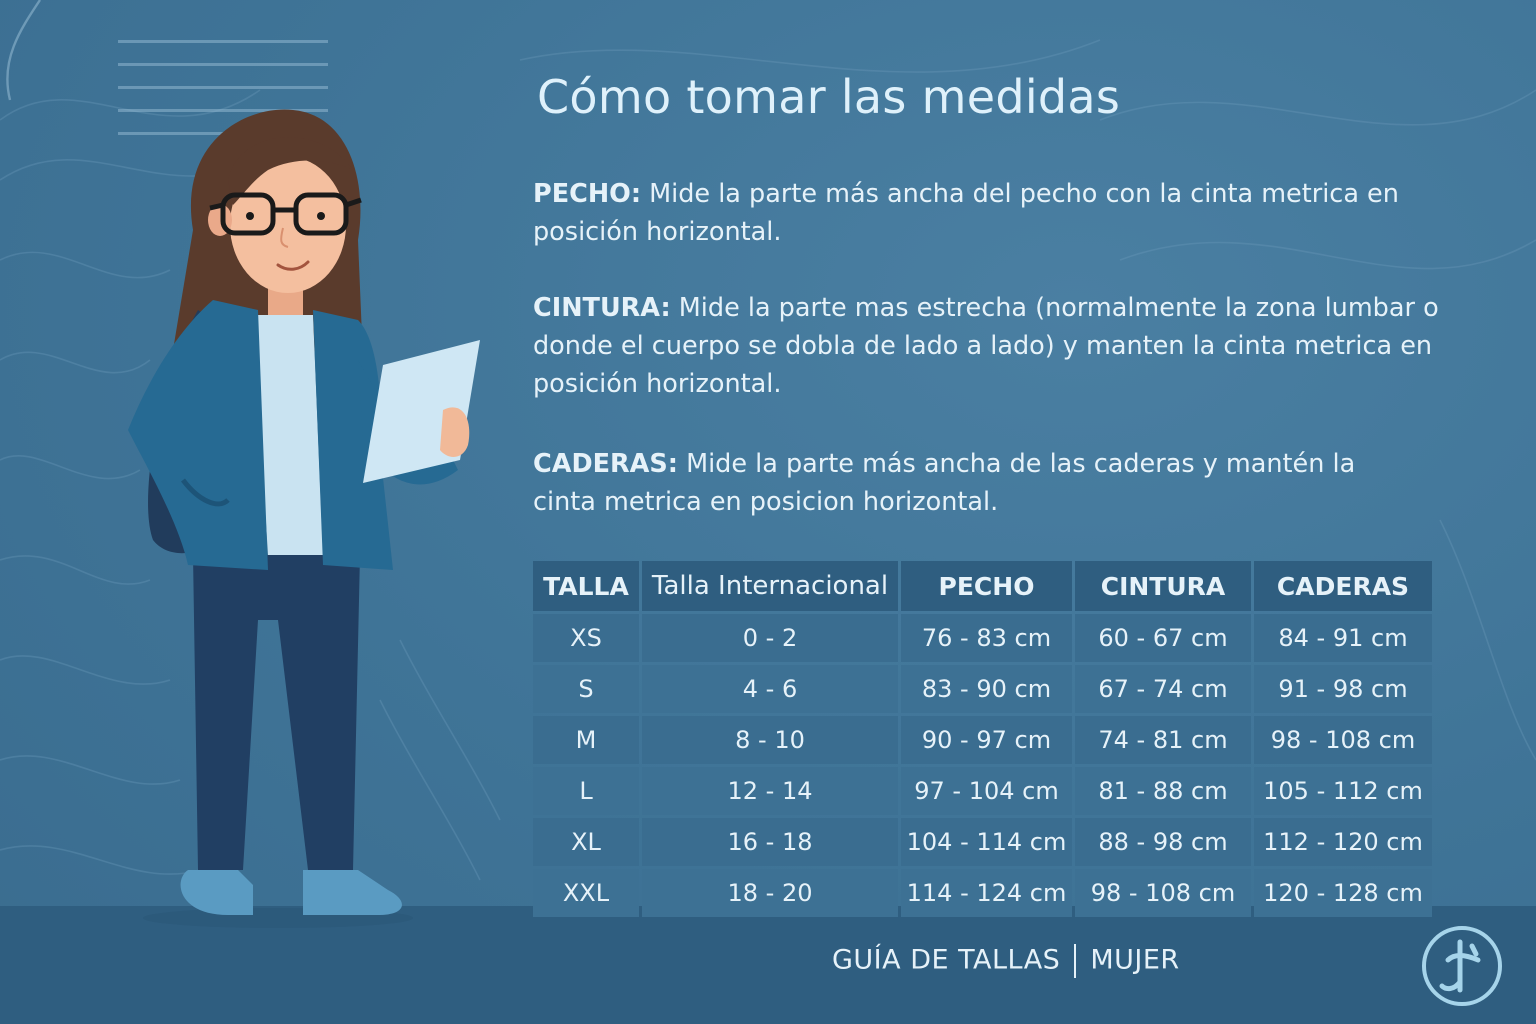  Describe the element at coordinates (829, 97) in the screenshot. I see `page-title: Cómo tomar las medidas` at that location.